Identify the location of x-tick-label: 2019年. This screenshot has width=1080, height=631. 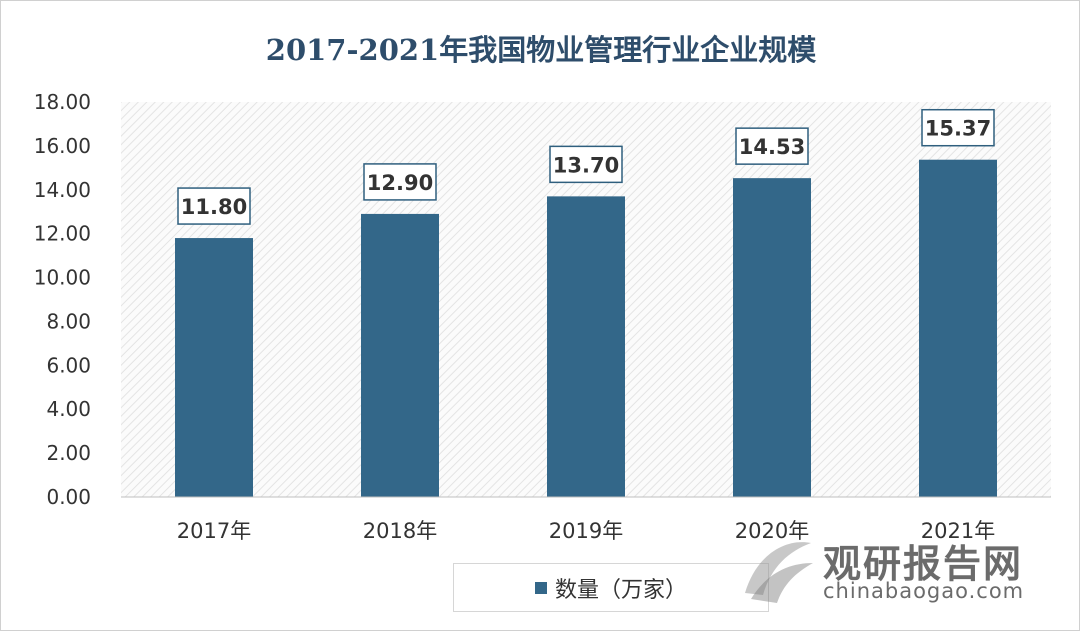
(586, 531).